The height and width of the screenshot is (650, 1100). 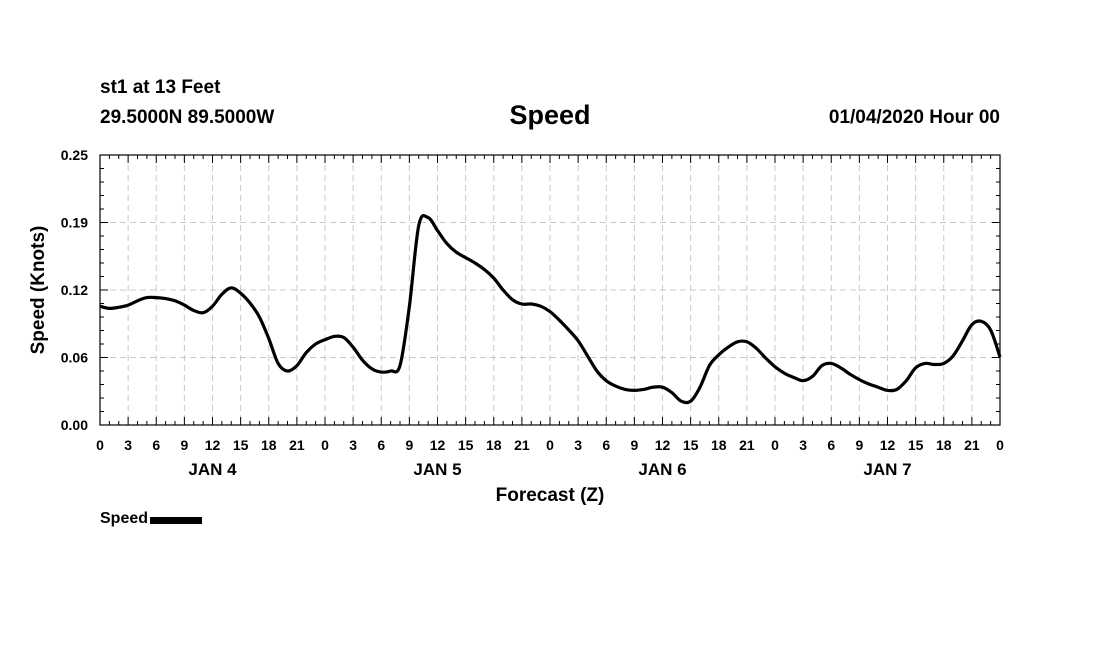 I want to click on forecast-datetime: 01/04/2020 Hour 00, so click(x=914, y=117).